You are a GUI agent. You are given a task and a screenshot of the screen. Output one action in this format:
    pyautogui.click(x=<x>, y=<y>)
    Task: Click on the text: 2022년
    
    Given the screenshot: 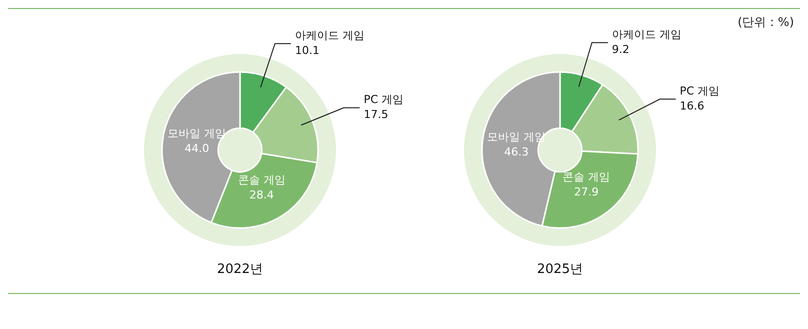 What is the action you would take?
    pyautogui.click(x=240, y=269)
    